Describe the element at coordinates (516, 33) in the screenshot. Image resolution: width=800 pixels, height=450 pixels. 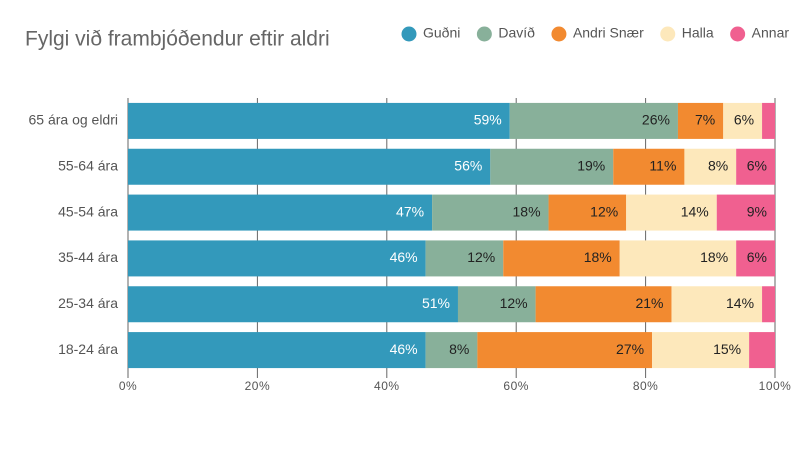
I see `legend-label: Davíð` at that location.